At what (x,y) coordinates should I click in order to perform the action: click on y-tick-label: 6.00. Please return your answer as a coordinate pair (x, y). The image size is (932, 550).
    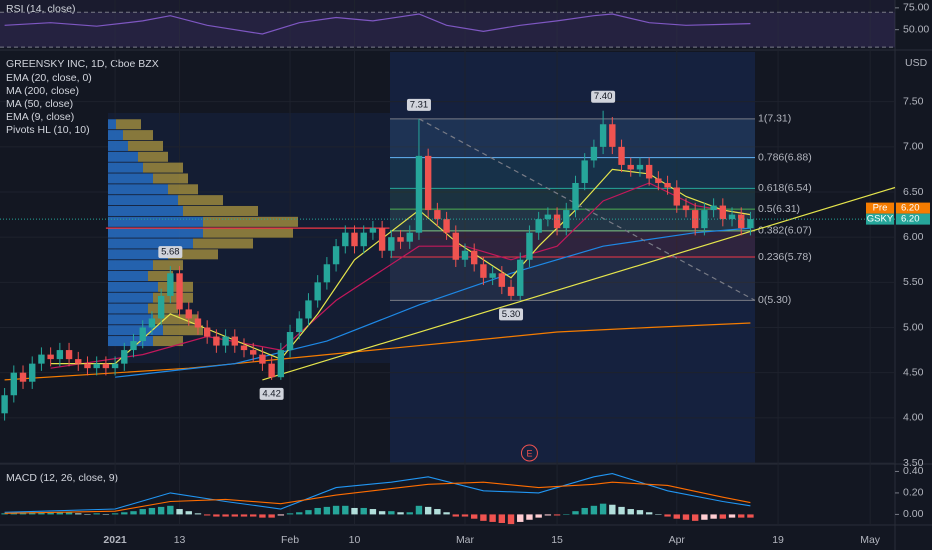
    Looking at the image, I should click on (913, 237).